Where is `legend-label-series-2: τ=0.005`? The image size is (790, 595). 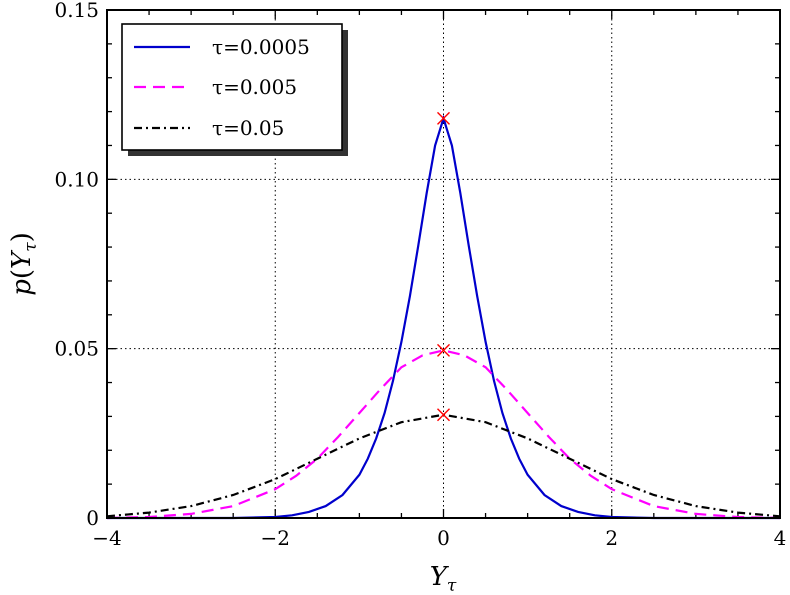 legend-label-series-2: τ=0.005 is located at coordinates (254, 87).